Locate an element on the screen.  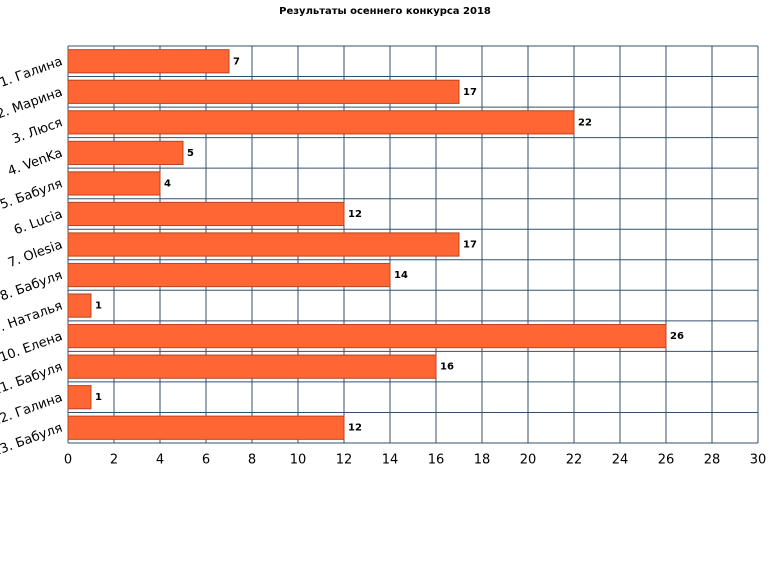
chart-title: Результаты осеннего конкурса 2018 is located at coordinates (385, 11).